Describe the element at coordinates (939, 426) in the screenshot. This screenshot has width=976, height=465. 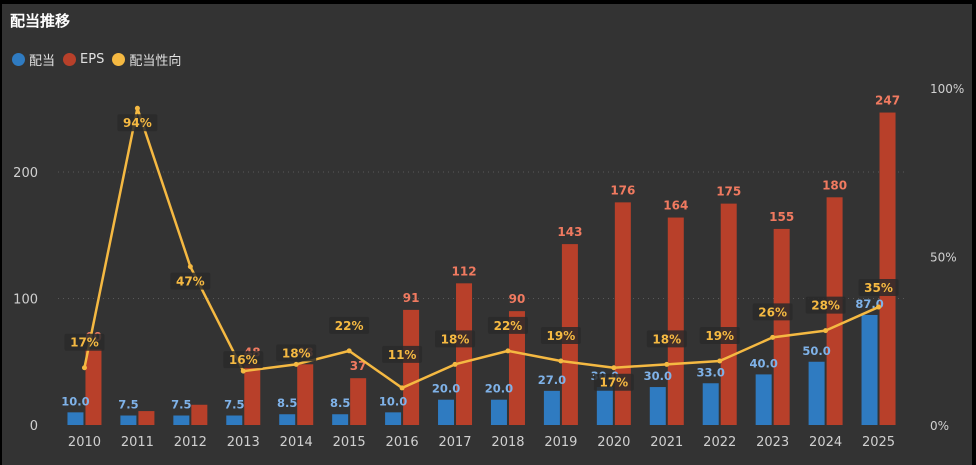
I see `y-right-tick-label: 0%` at that location.